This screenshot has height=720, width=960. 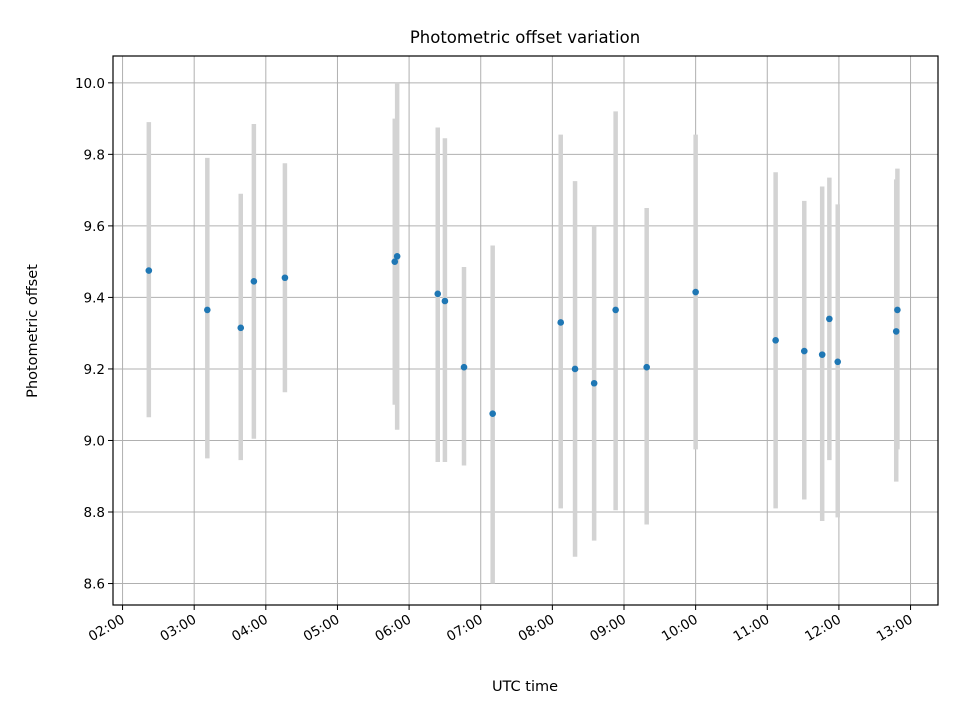 What do you see at coordinates (465, 628) in the screenshot?
I see `x-tick-label: 07:00` at bounding box center [465, 628].